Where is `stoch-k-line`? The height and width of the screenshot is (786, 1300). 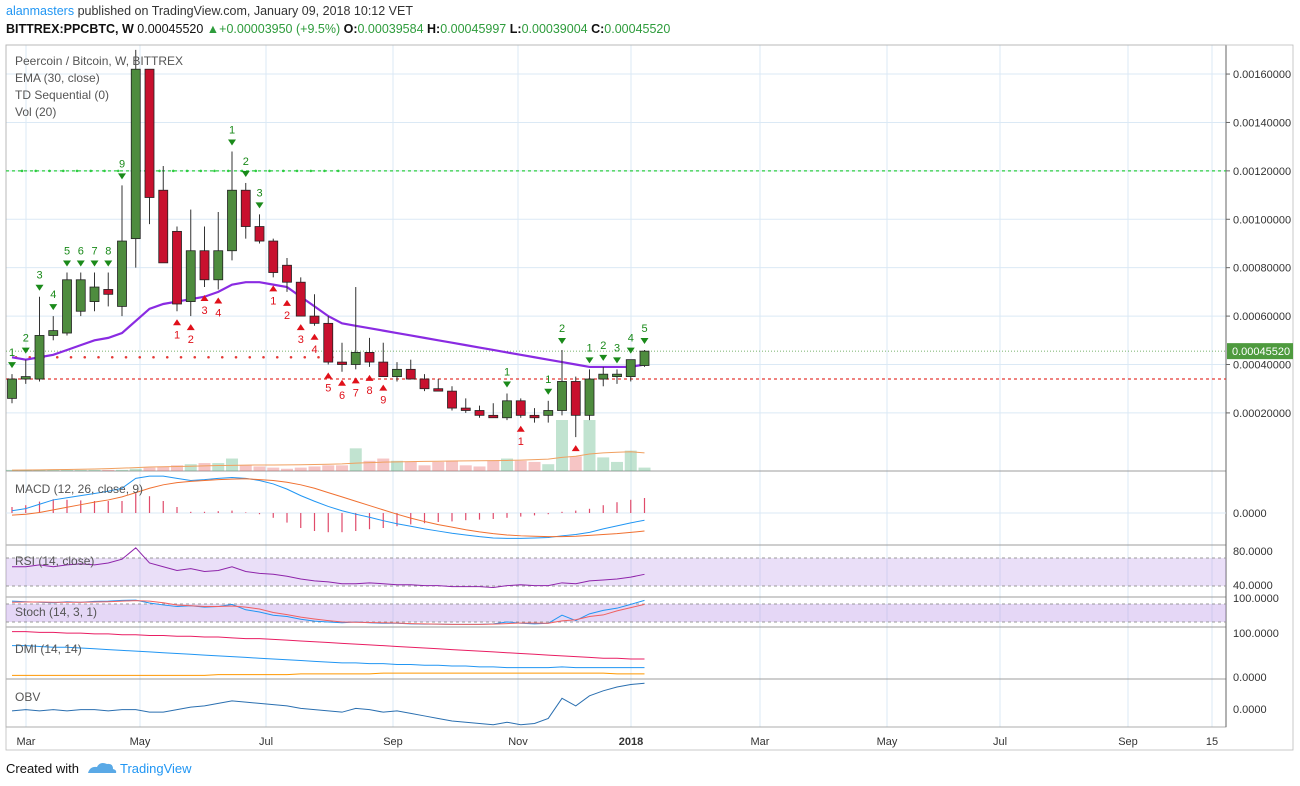 stoch-k-line is located at coordinates (328, 612).